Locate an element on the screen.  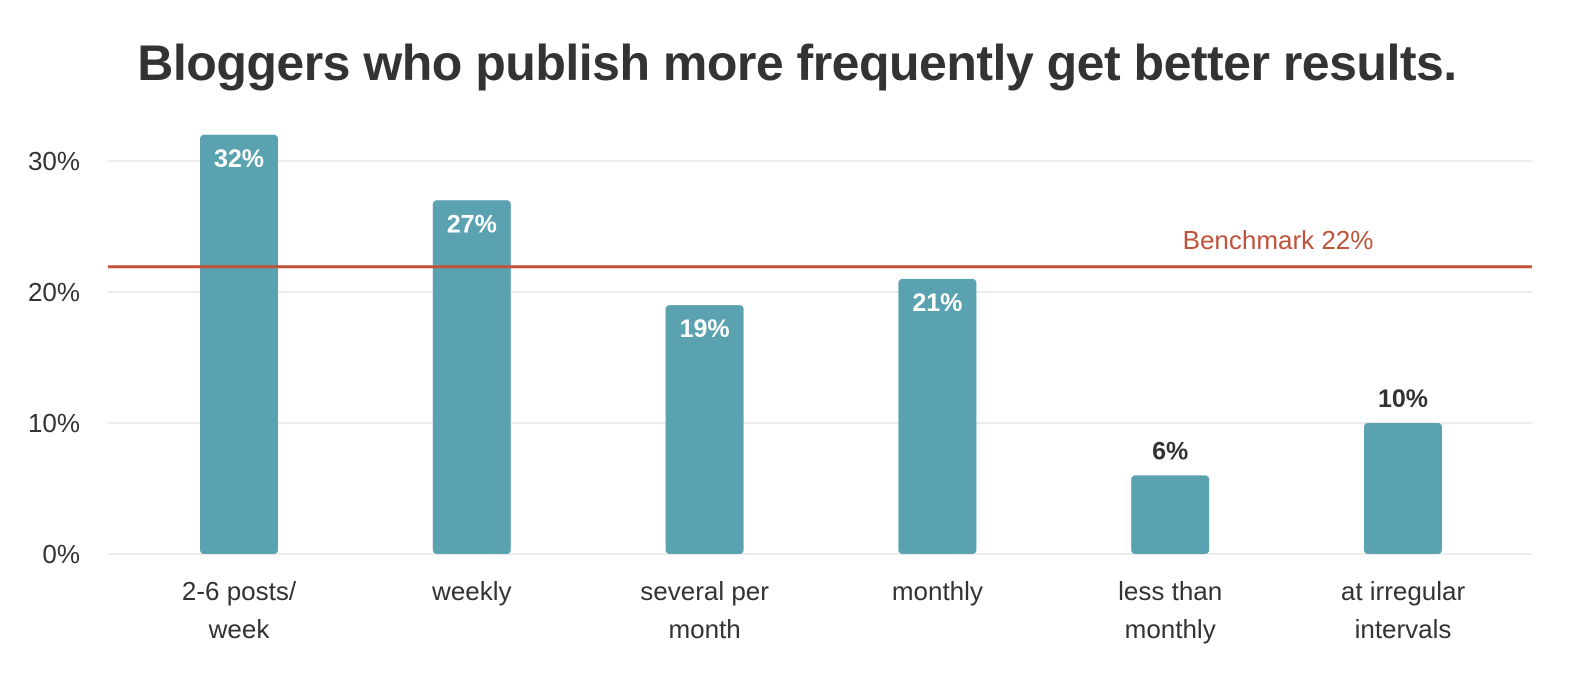
data-label: 19% is located at coordinates (705, 329).